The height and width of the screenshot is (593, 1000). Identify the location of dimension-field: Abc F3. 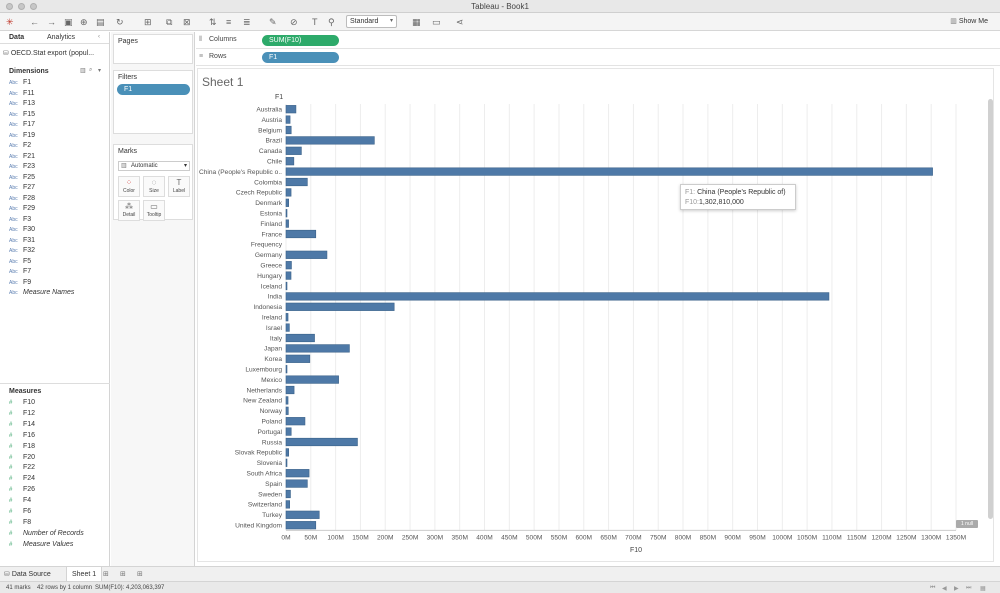
(20, 219).